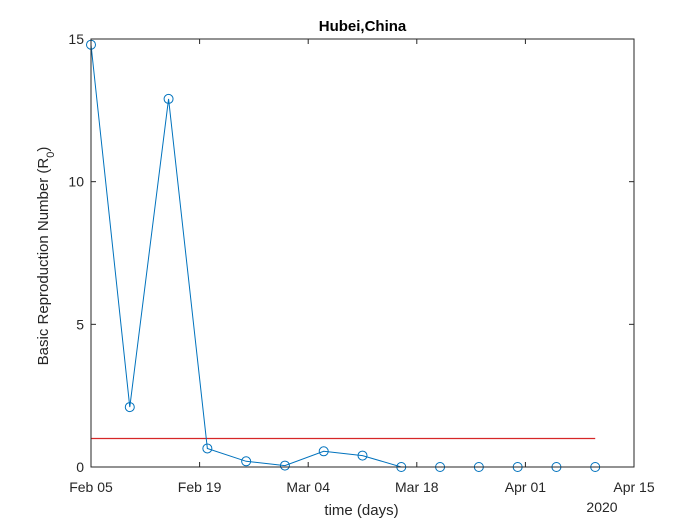 The width and height of the screenshot is (700, 525). I want to click on y-tick-label: 10, so click(76, 182).